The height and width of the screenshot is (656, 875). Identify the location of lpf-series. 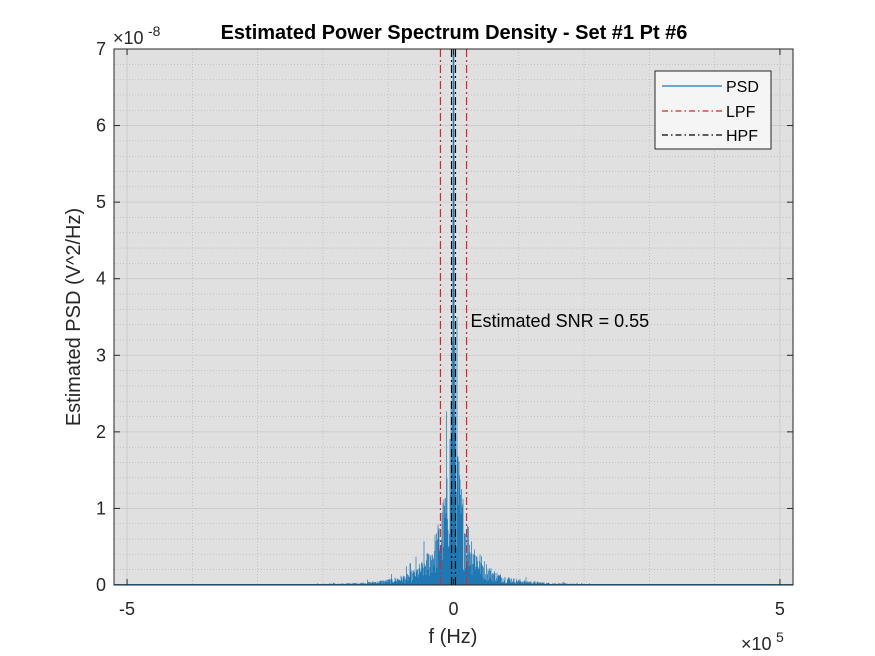
(453, 317).